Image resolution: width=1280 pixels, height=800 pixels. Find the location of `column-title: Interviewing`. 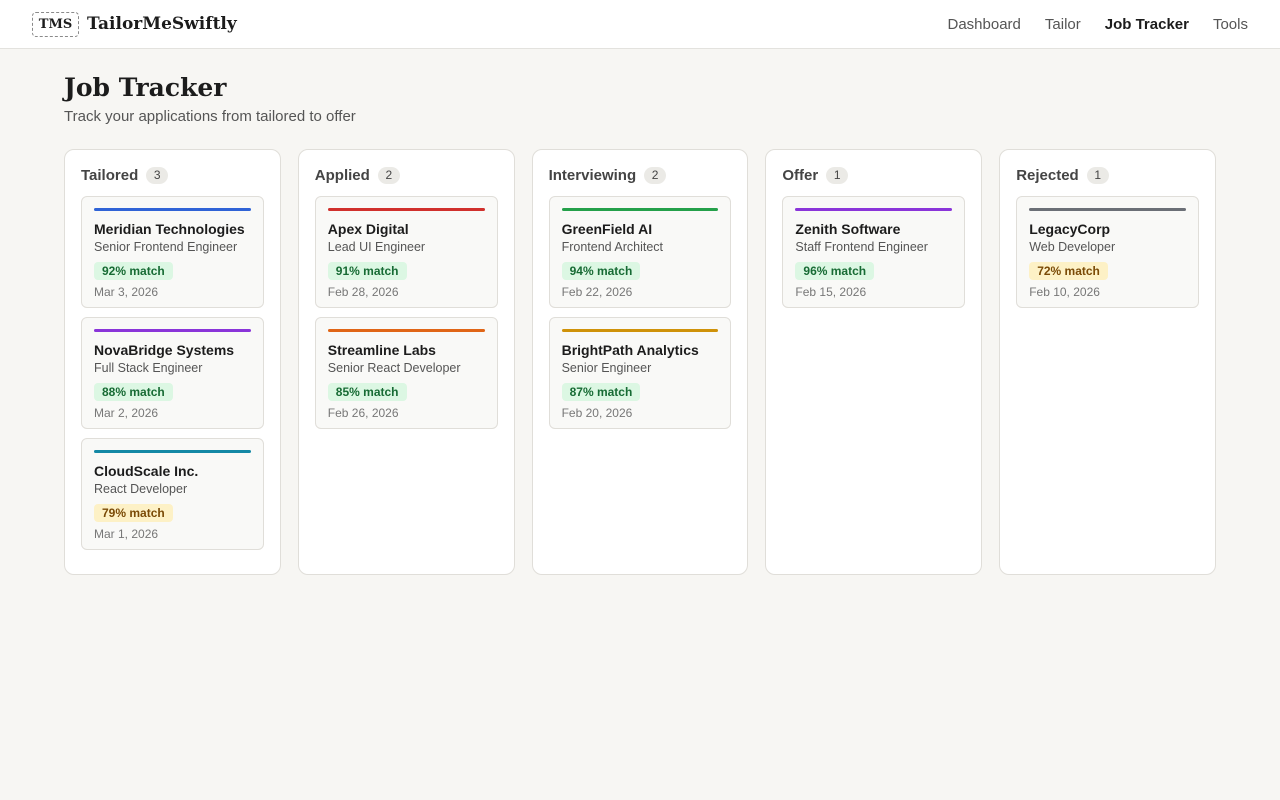

column-title: Interviewing is located at coordinates (592, 175).